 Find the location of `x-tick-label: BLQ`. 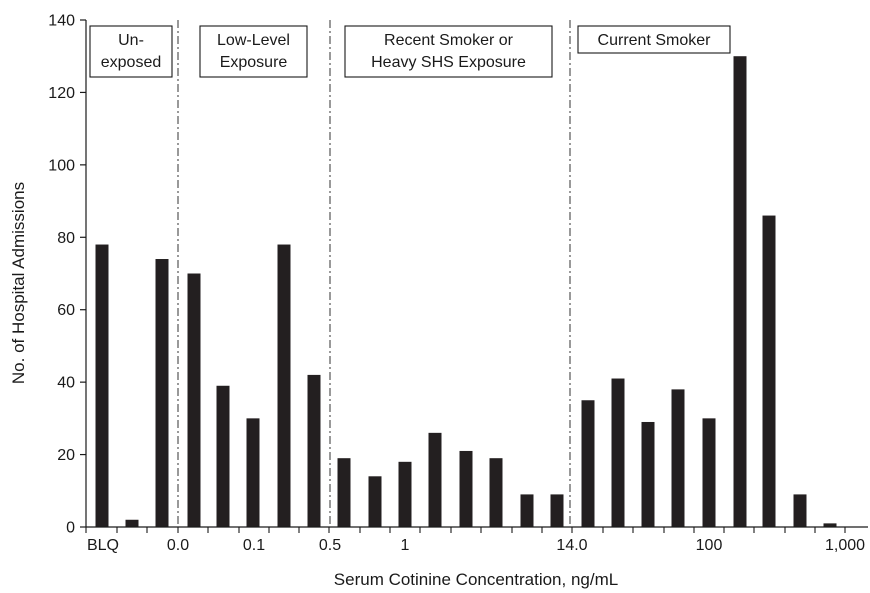

x-tick-label: BLQ is located at coordinates (103, 545).